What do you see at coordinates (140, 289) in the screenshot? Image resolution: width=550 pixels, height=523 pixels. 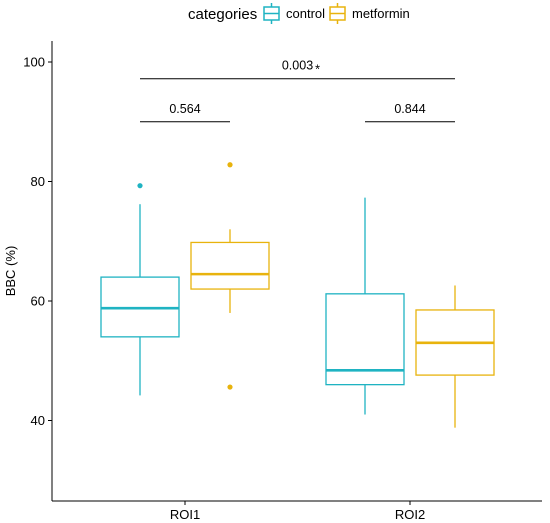 I see `box-control-ROI1` at bounding box center [140, 289].